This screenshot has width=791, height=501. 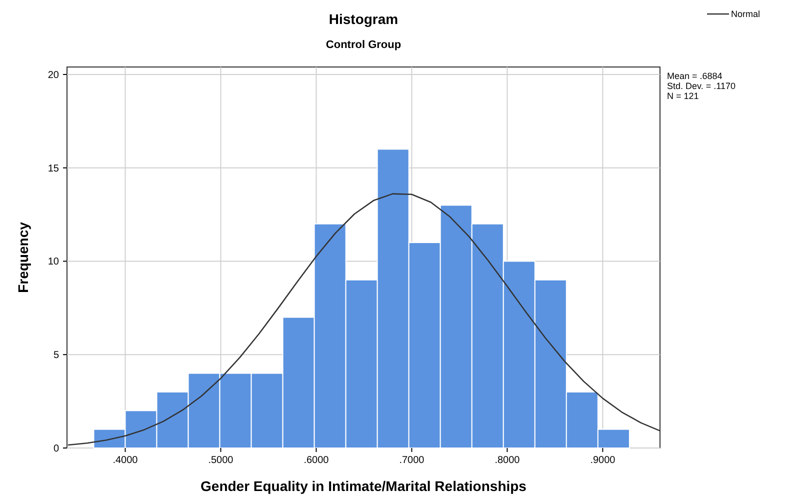 What do you see at coordinates (317, 460) in the screenshot?
I see `x-tick-label: .6000` at bounding box center [317, 460].